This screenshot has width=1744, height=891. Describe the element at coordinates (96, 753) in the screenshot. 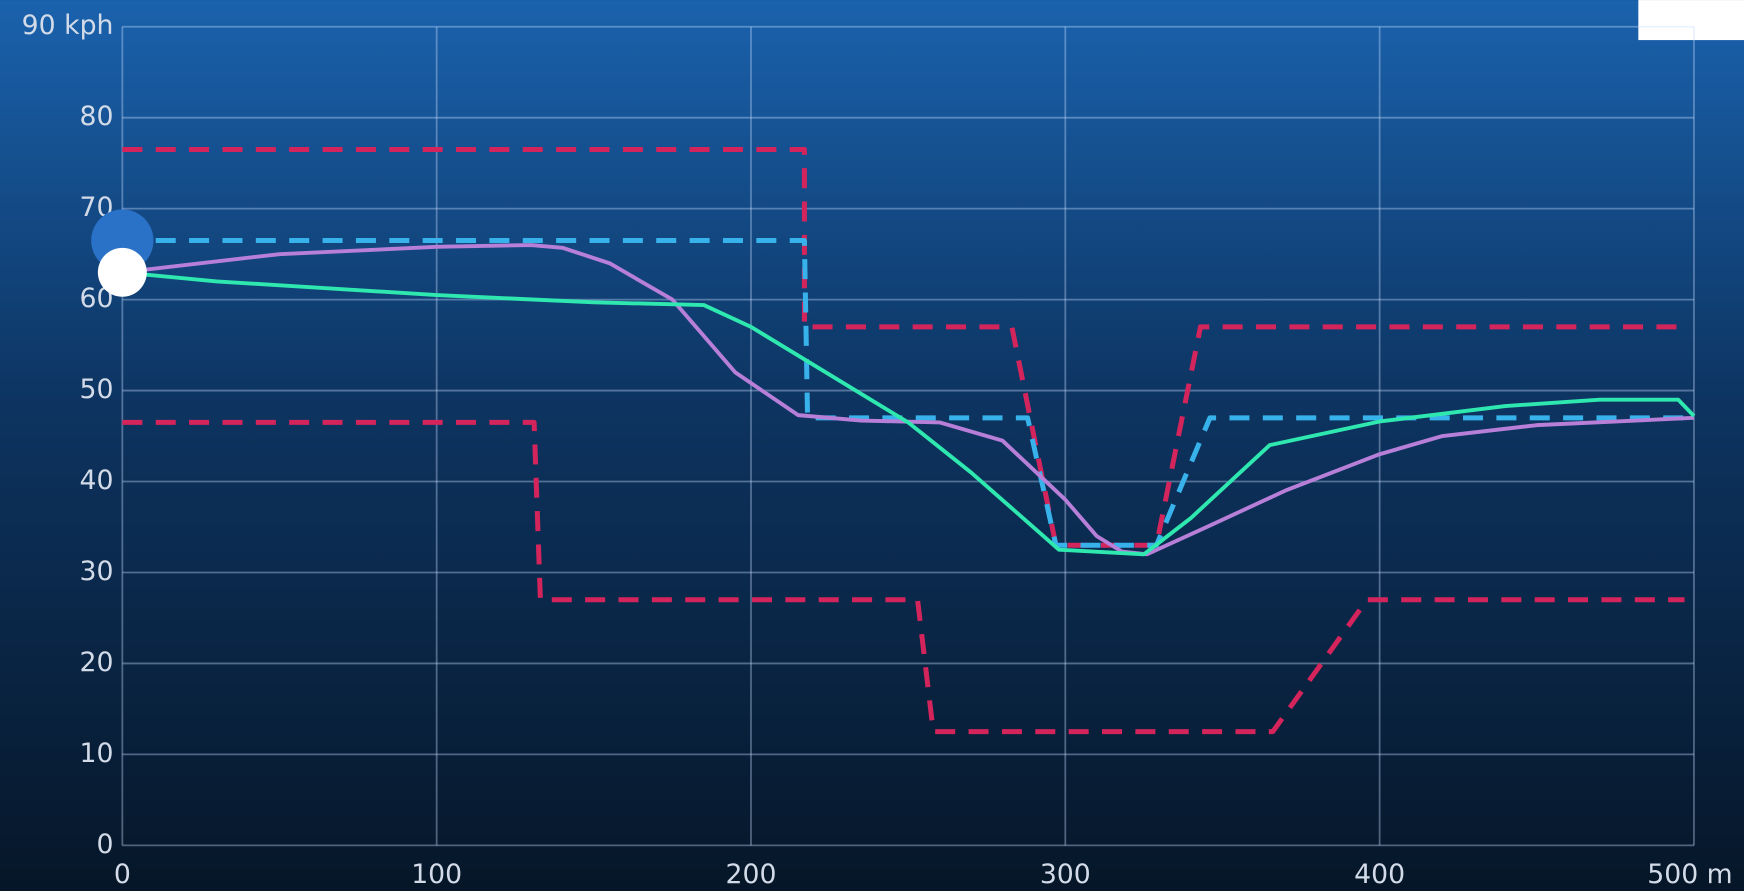

I see `y-tick-label: 10` at that location.